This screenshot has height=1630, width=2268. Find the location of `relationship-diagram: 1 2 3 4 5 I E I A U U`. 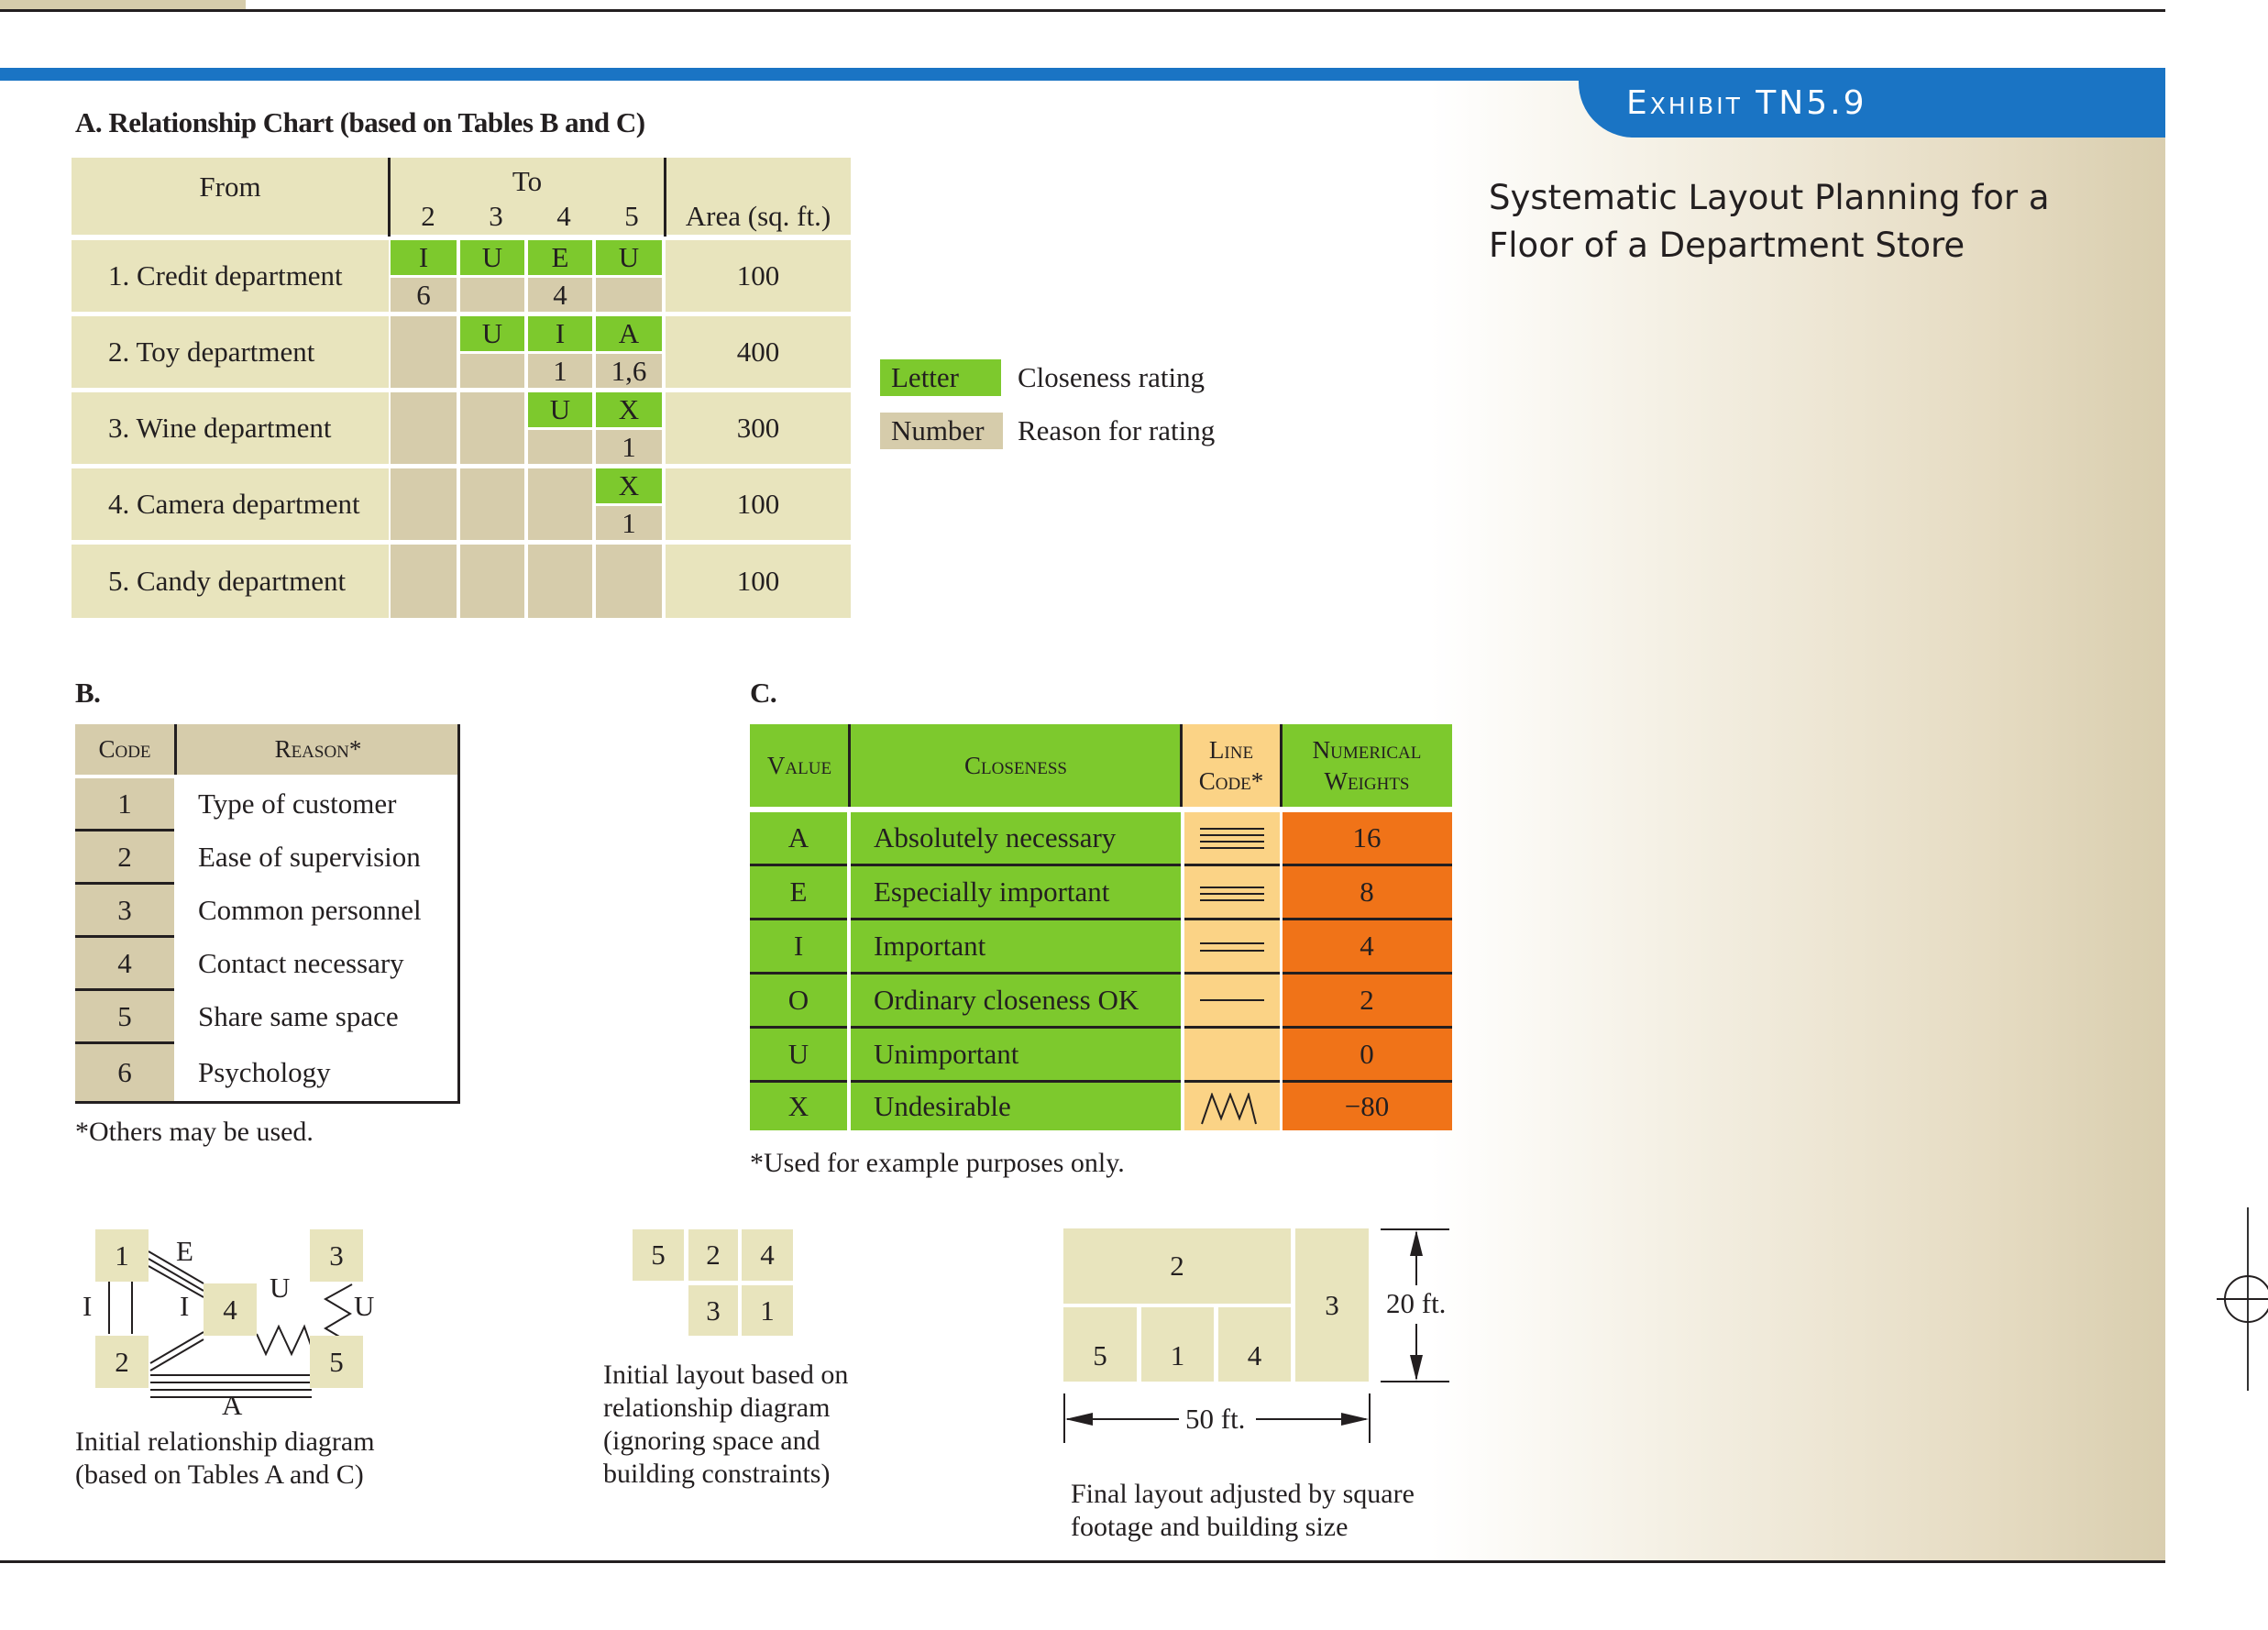

relationship-diagram: 1 2 3 4 5 I E I A U U is located at coordinates (240, 1322).